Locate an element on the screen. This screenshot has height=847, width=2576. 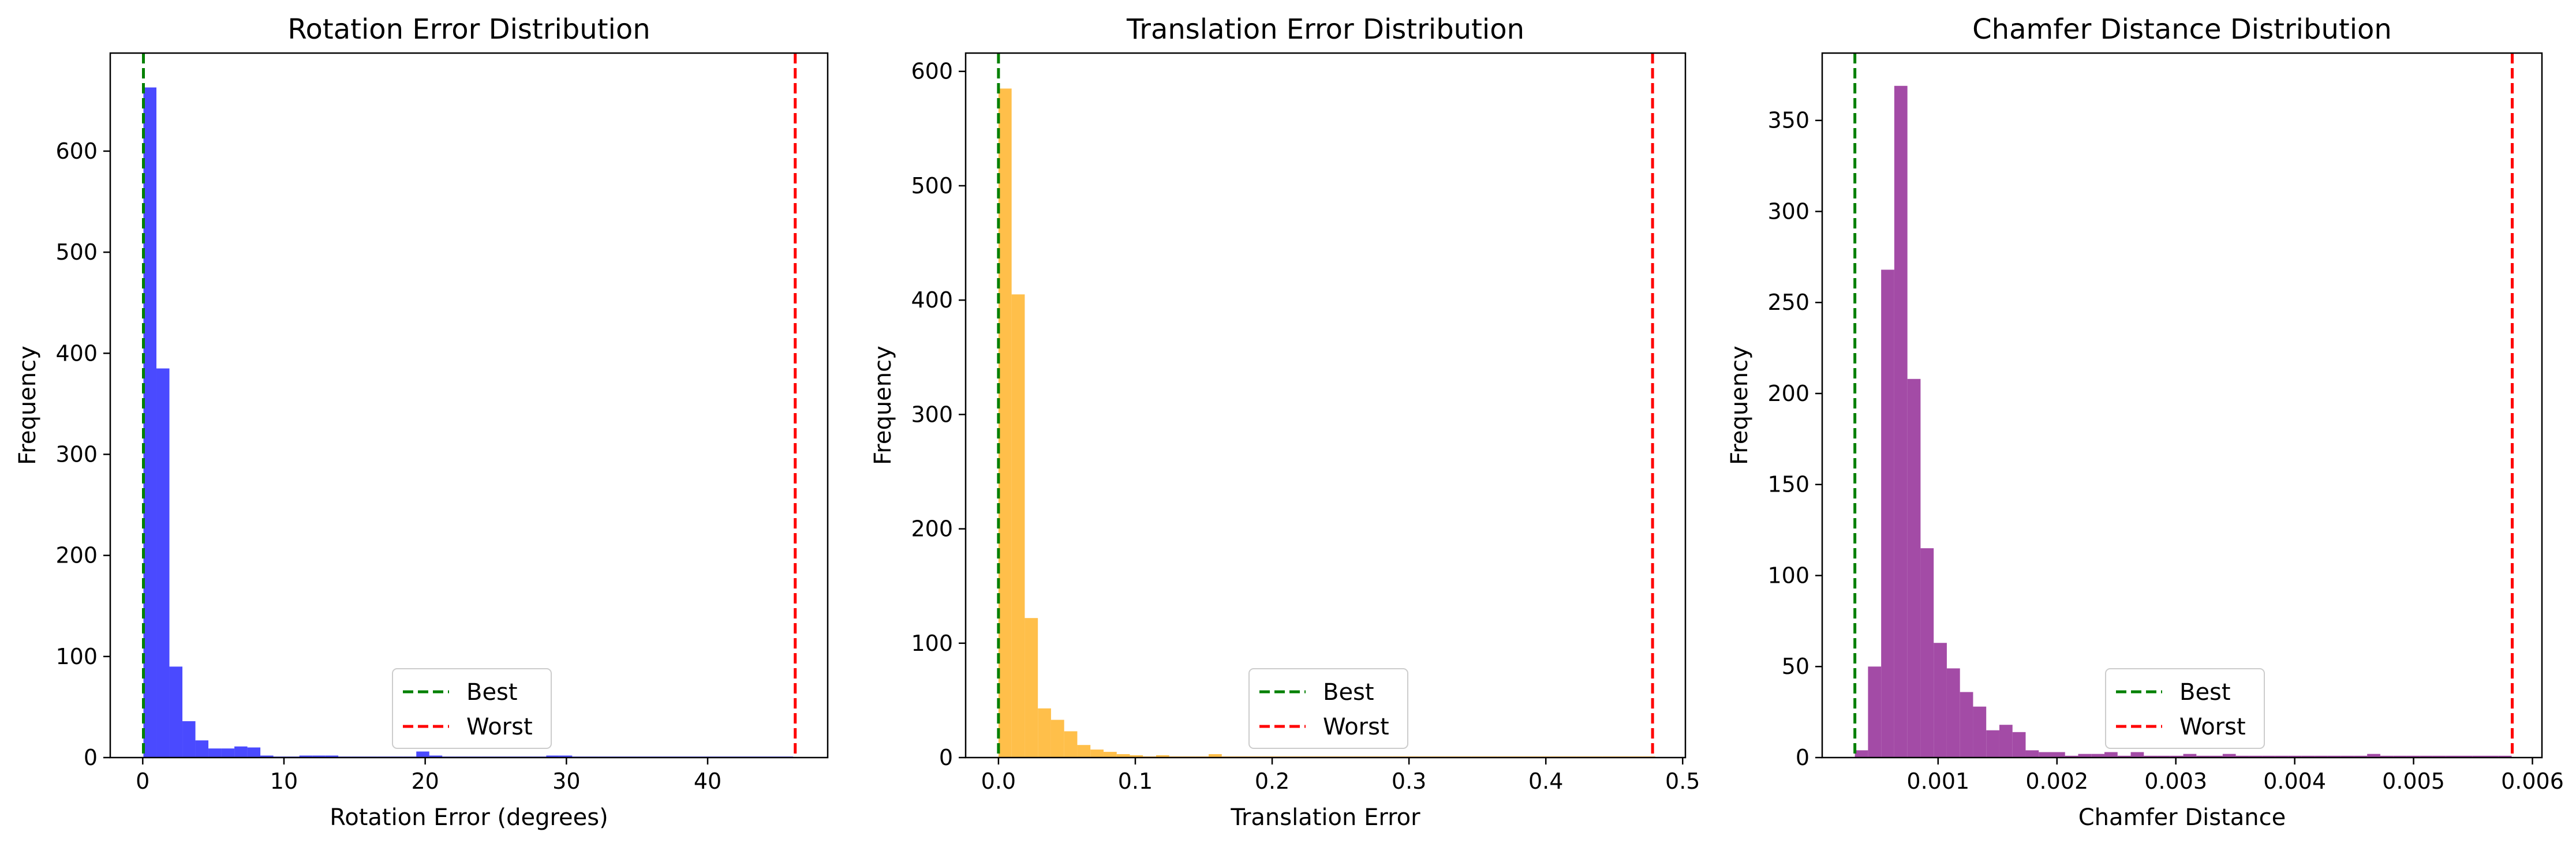
chart-title: Translation Error Distribution is located at coordinates (1325, 30).